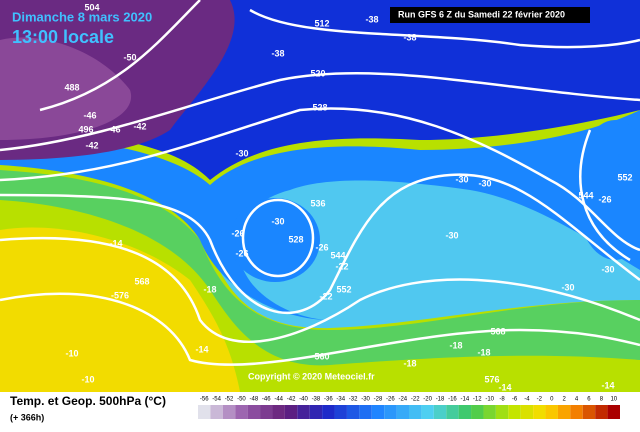  I want to click on contour-label: -50, so click(129, 57).